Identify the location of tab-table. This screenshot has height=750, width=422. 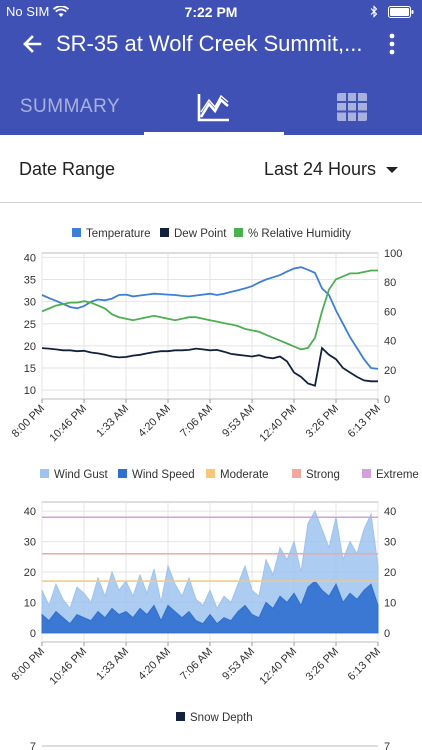
(352, 106).